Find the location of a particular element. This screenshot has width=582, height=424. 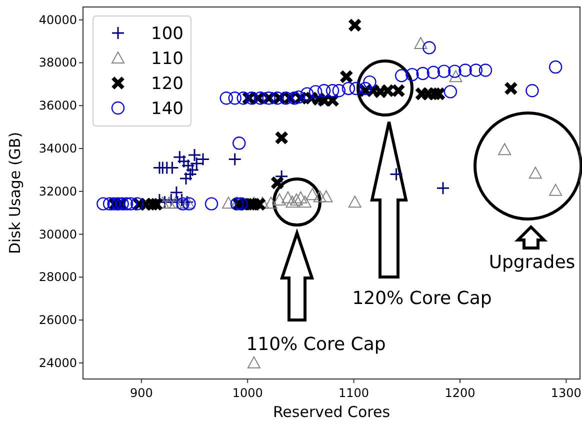

y-axis-title: Disk Usage (GB) is located at coordinates (15, 193).